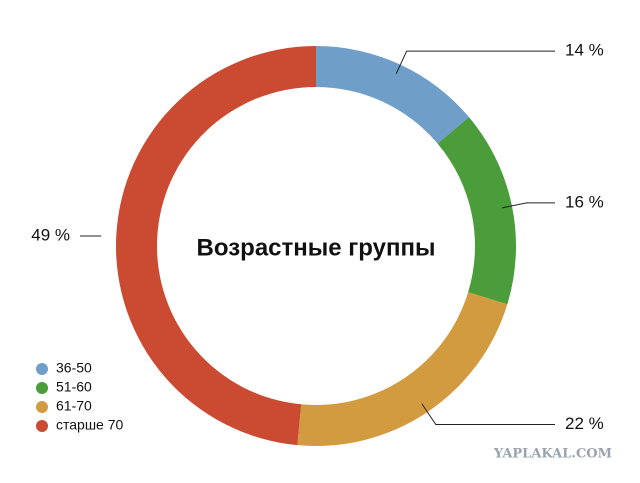  I want to click on legend-label: старше 70, so click(90, 425).